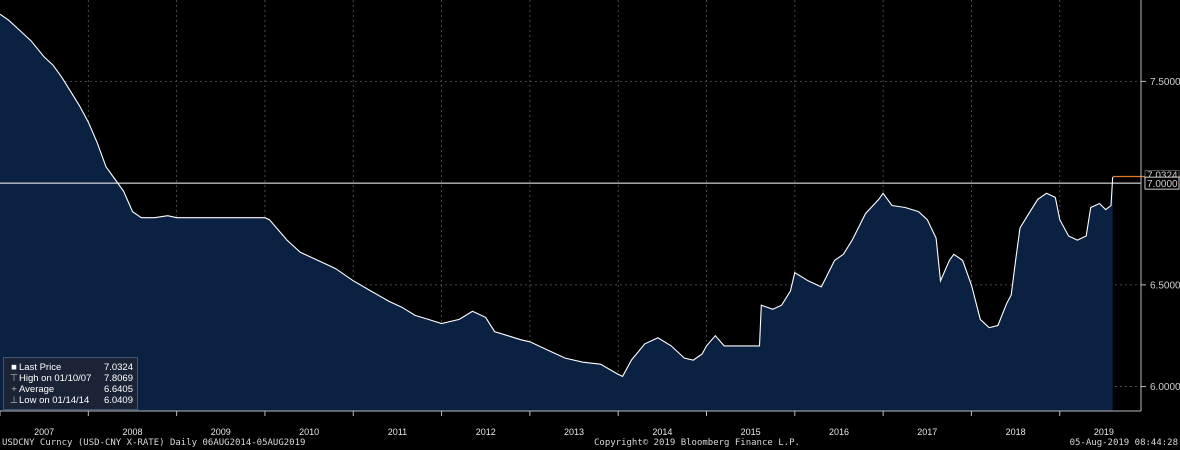 The height and width of the screenshot is (450, 1180). Describe the element at coordinates (839, 432) in the screenshot. I see `x-tick-label: 2016` at that location.